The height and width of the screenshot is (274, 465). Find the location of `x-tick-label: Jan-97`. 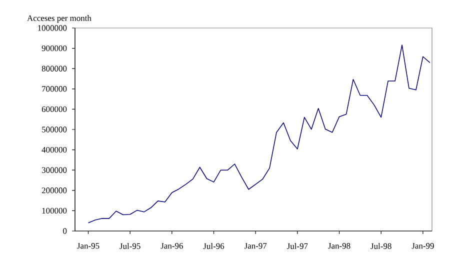

x-tick-label: Jan-97 is located at coordinates (255, 246).